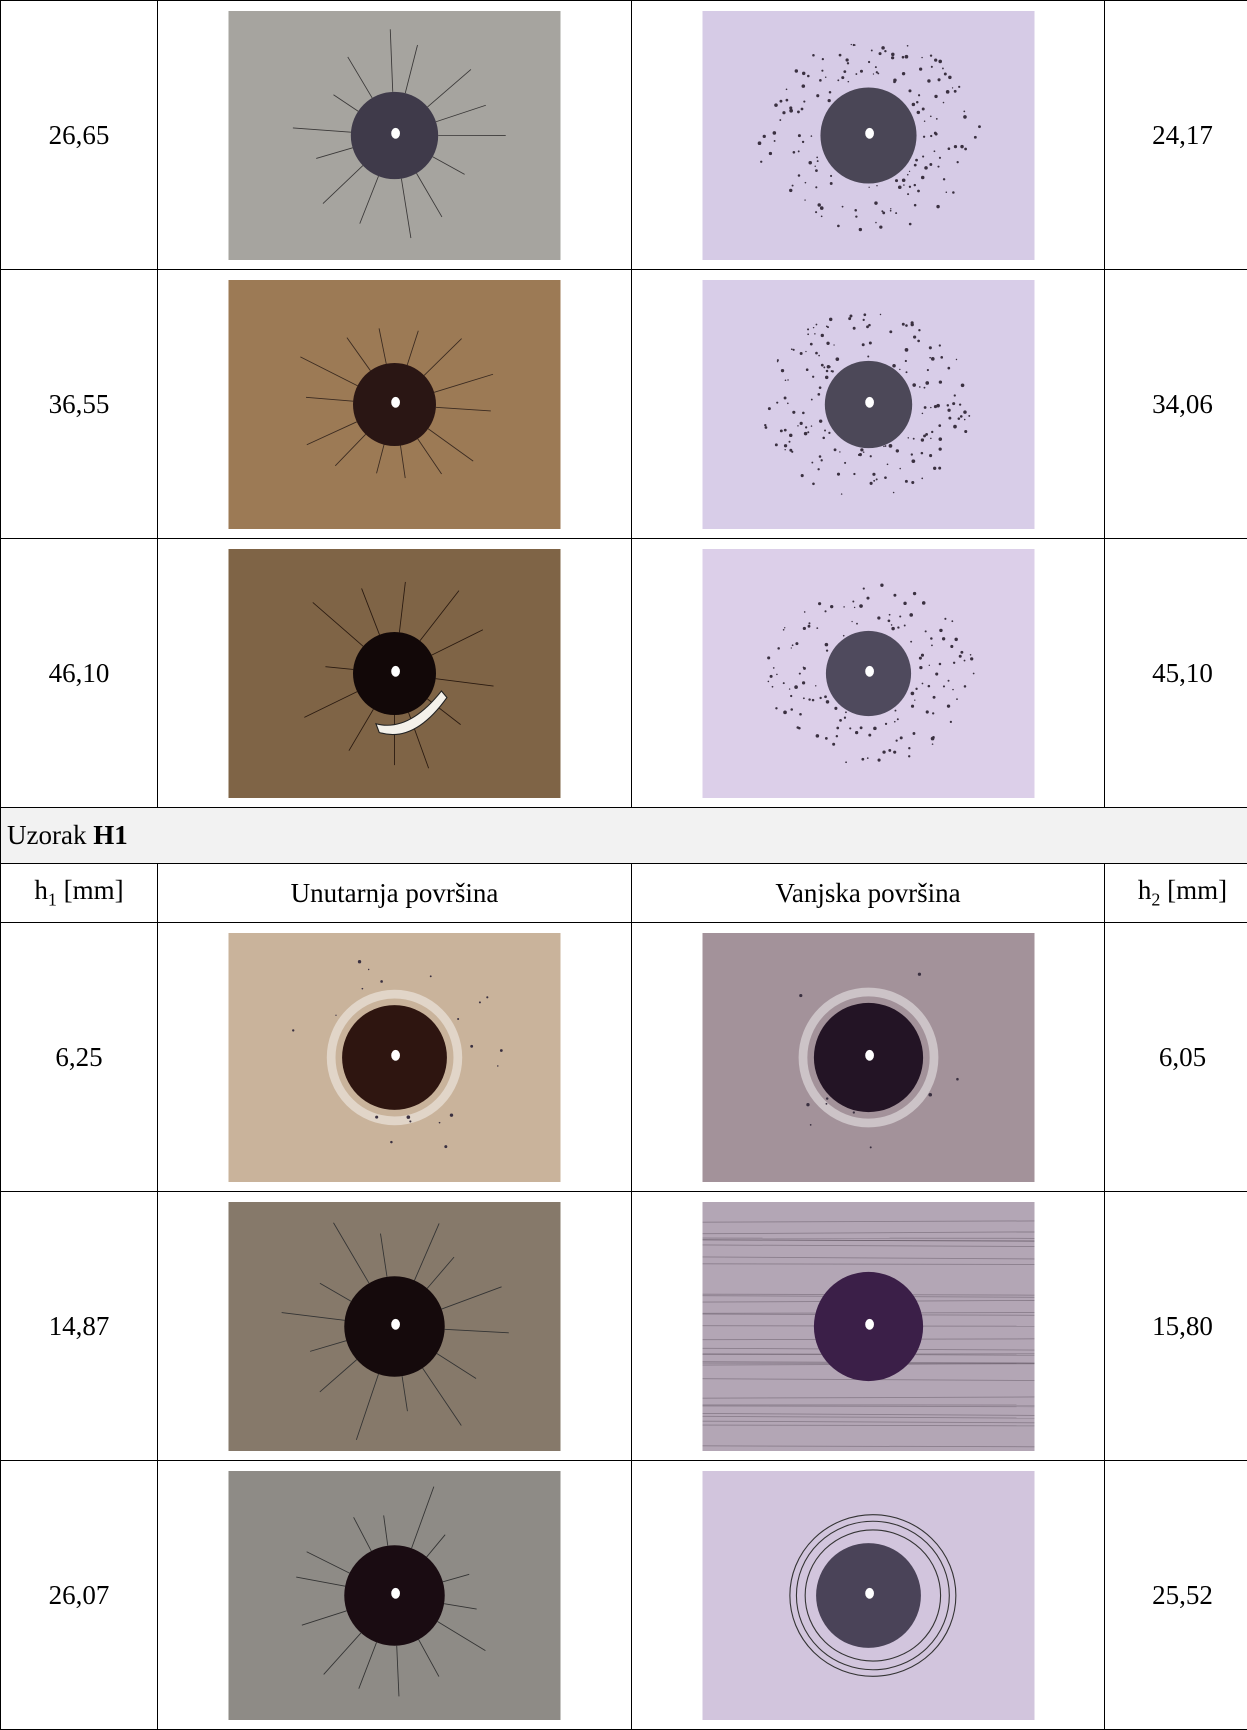 This screenshot has height=1730, width=1247. What do you see at coordinates (78, 1057) in the screenshot?
I see `h1-value: 6,25` at bounding box center [78, 1057].